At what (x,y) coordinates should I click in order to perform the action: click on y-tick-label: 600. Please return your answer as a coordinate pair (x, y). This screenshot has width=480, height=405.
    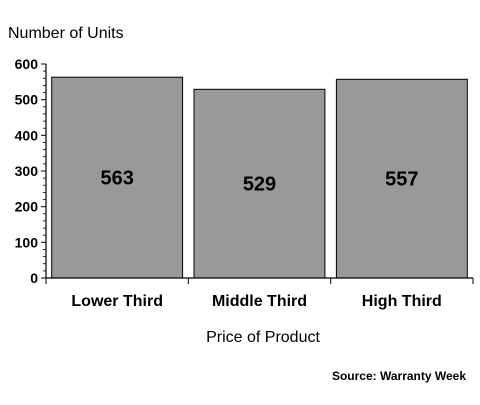
    Looking at the image, I should click on (27, 64).